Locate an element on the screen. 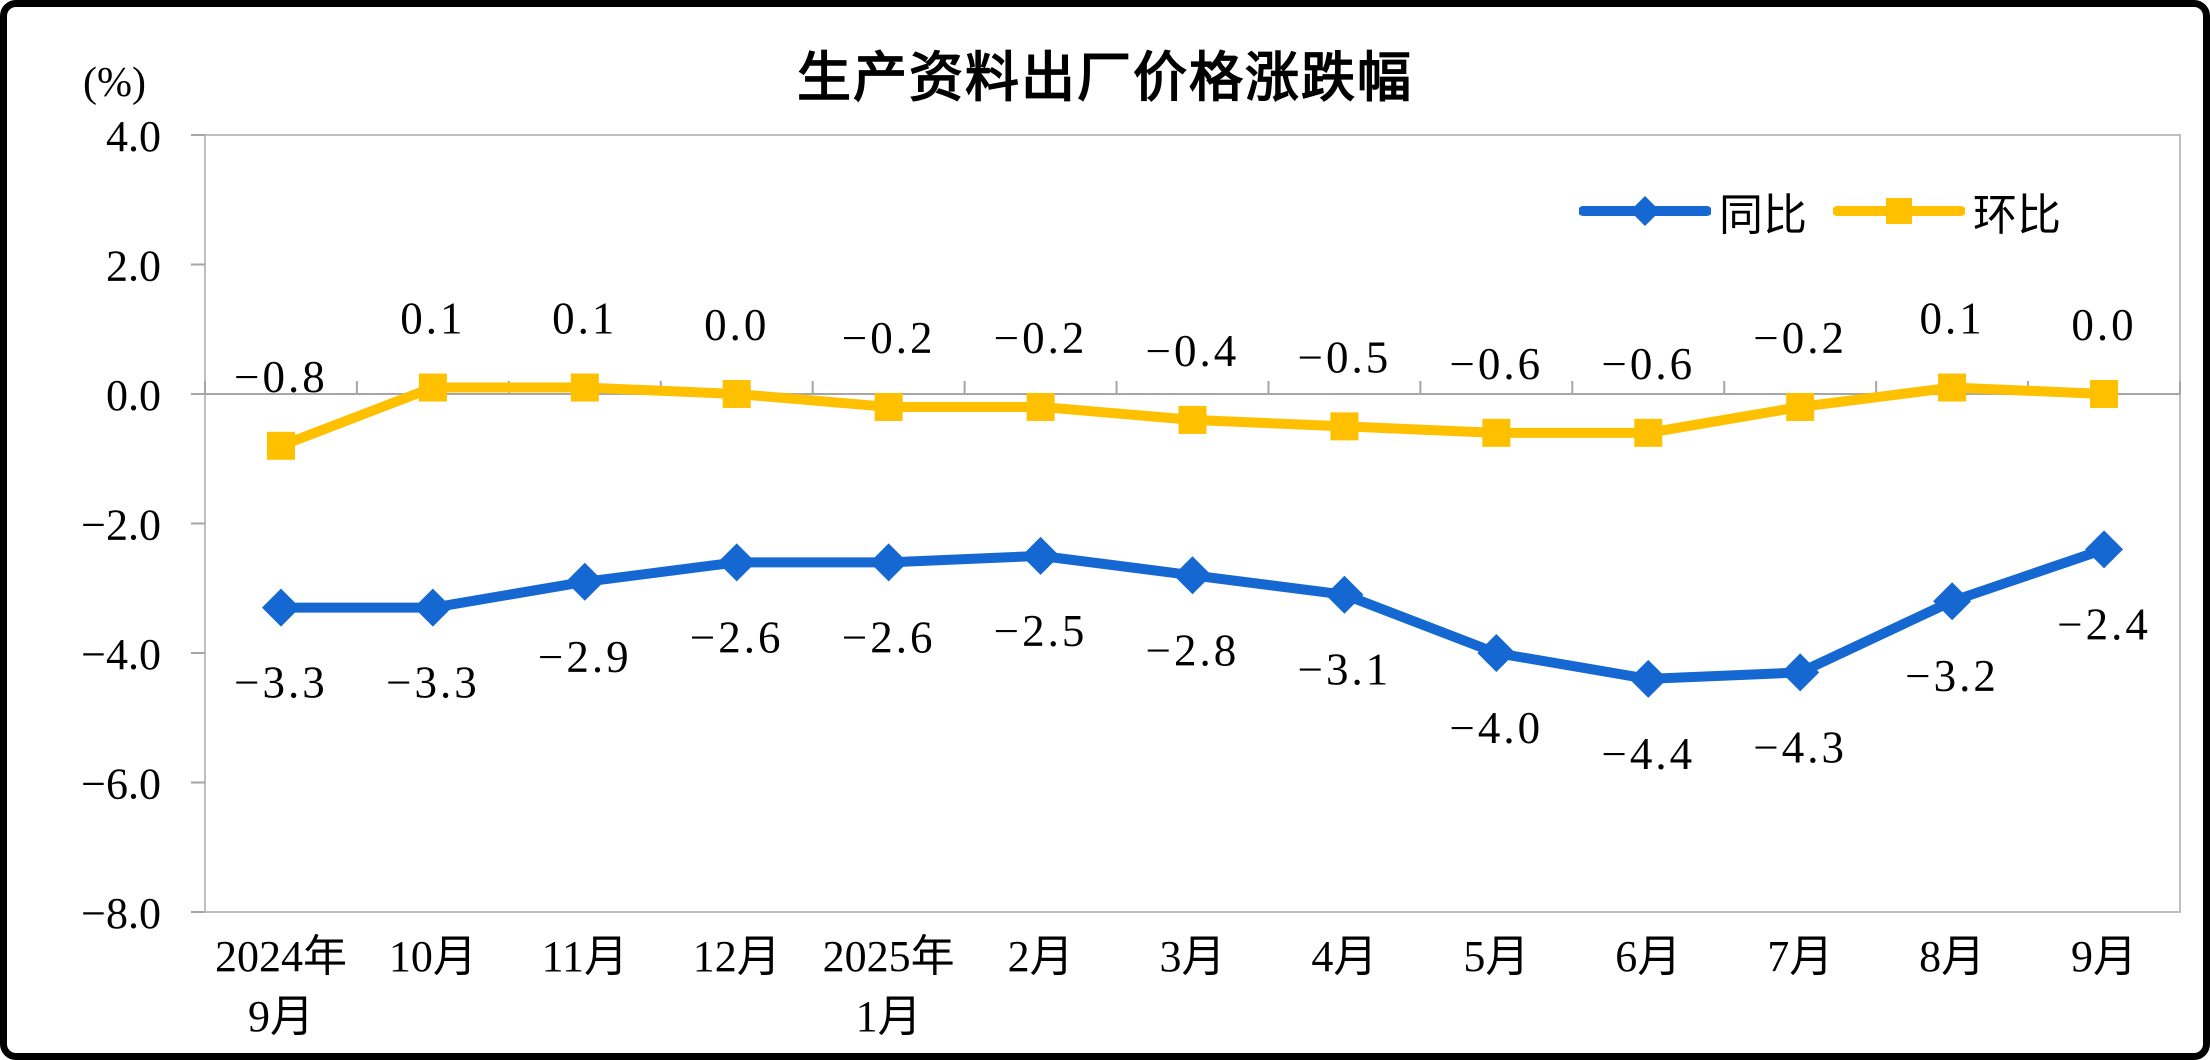  data-point-label: −0.8 is located at coordinates (281, 377).